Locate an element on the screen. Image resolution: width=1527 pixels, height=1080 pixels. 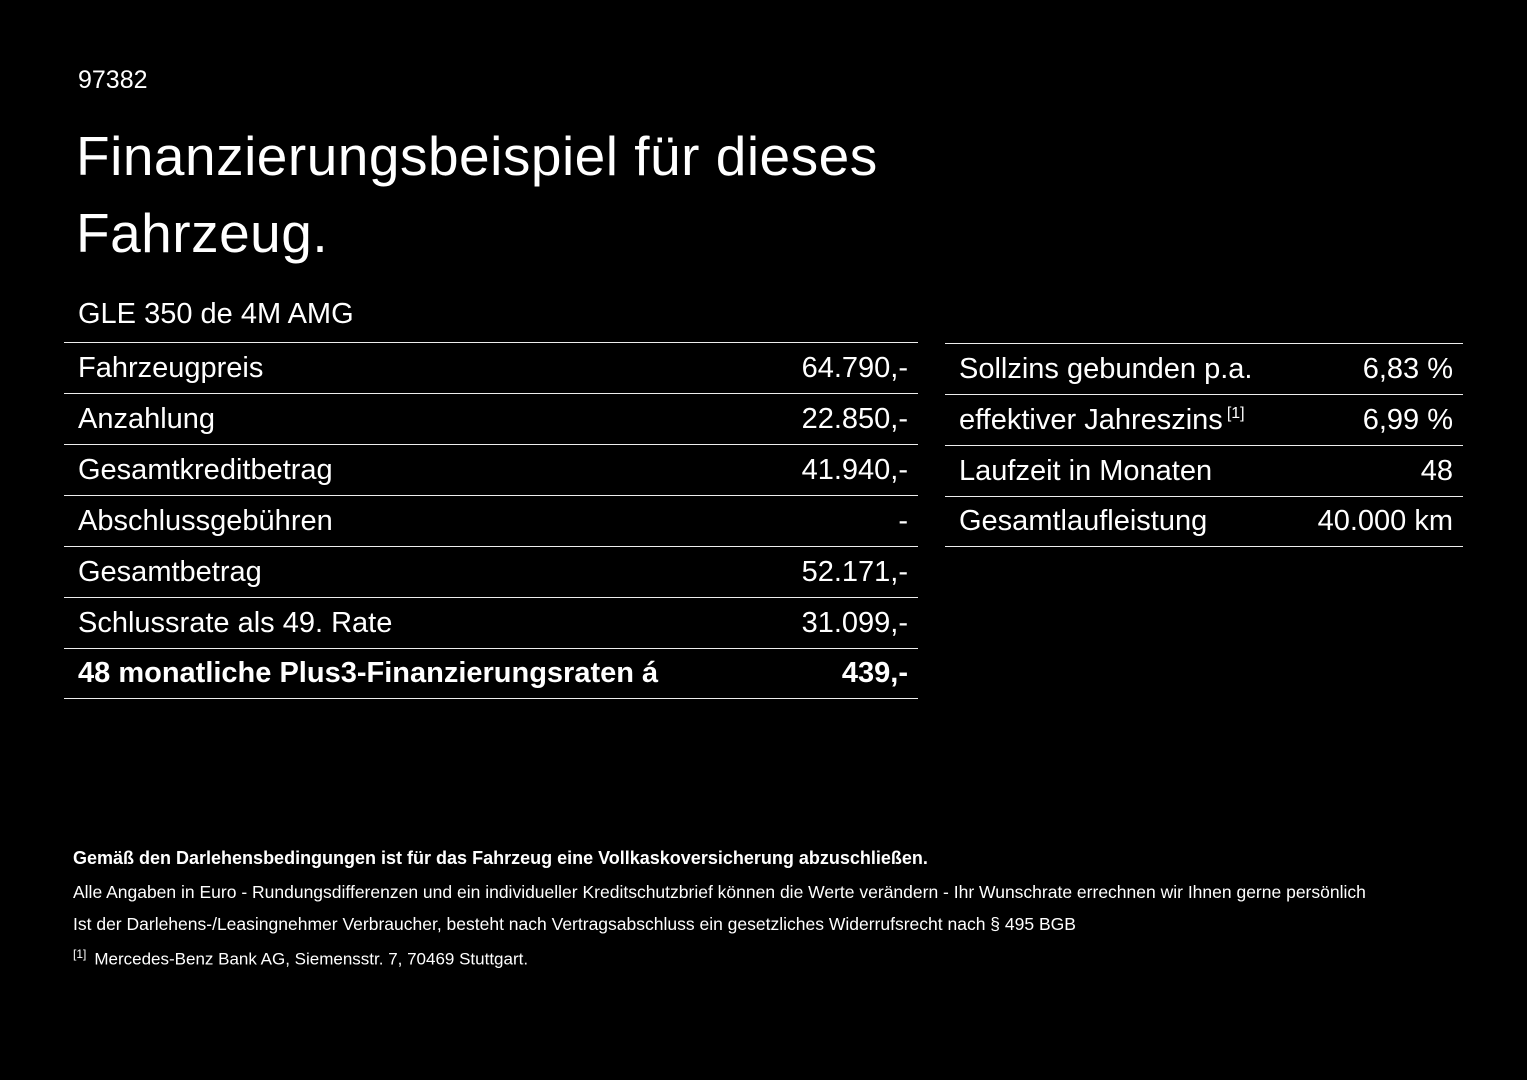
row-label: Gesamtkreditbetrag is located at coordinates (205, 469).